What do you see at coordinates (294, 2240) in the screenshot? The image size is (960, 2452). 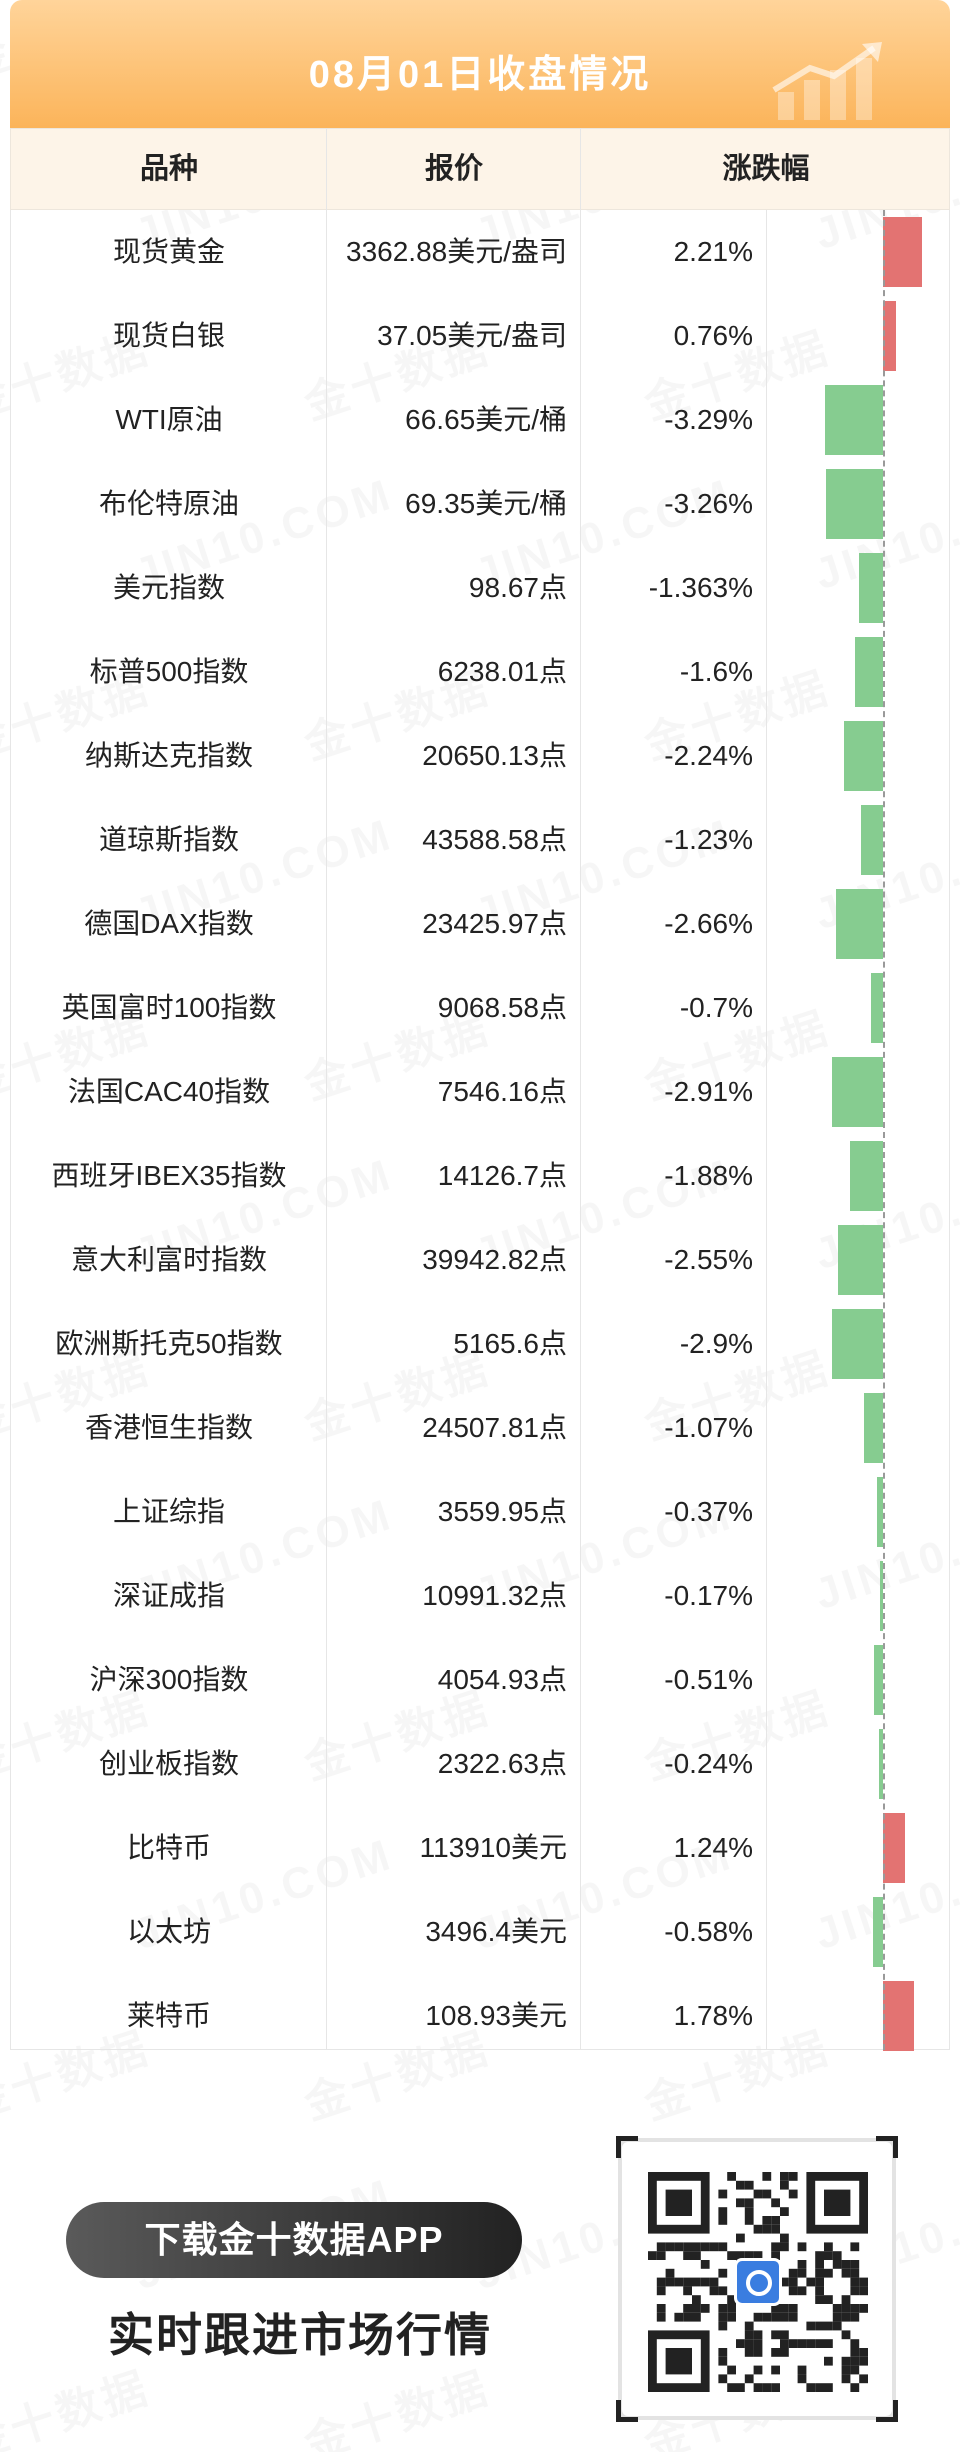 I see `download-app-button: 下载金十数据APP` at bounding box center [294, 2240].